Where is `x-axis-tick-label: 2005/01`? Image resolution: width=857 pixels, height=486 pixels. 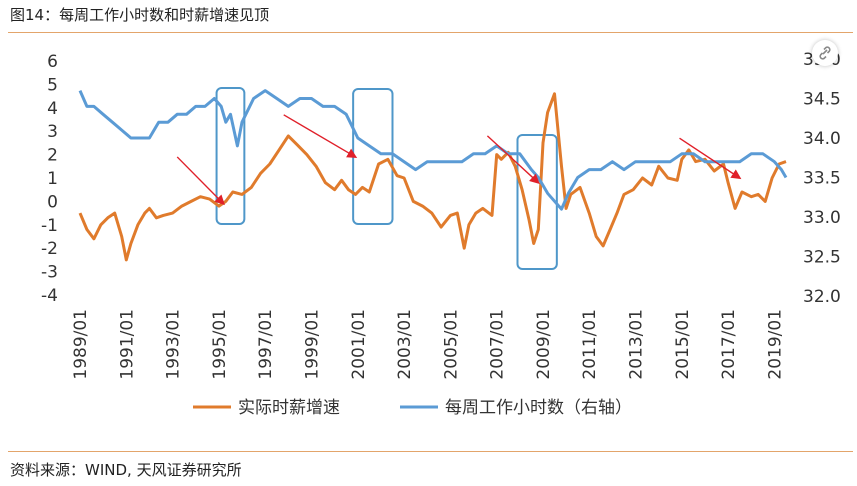 x-axis-tick-label: 2005/01 is located at coordinates (451, 344).